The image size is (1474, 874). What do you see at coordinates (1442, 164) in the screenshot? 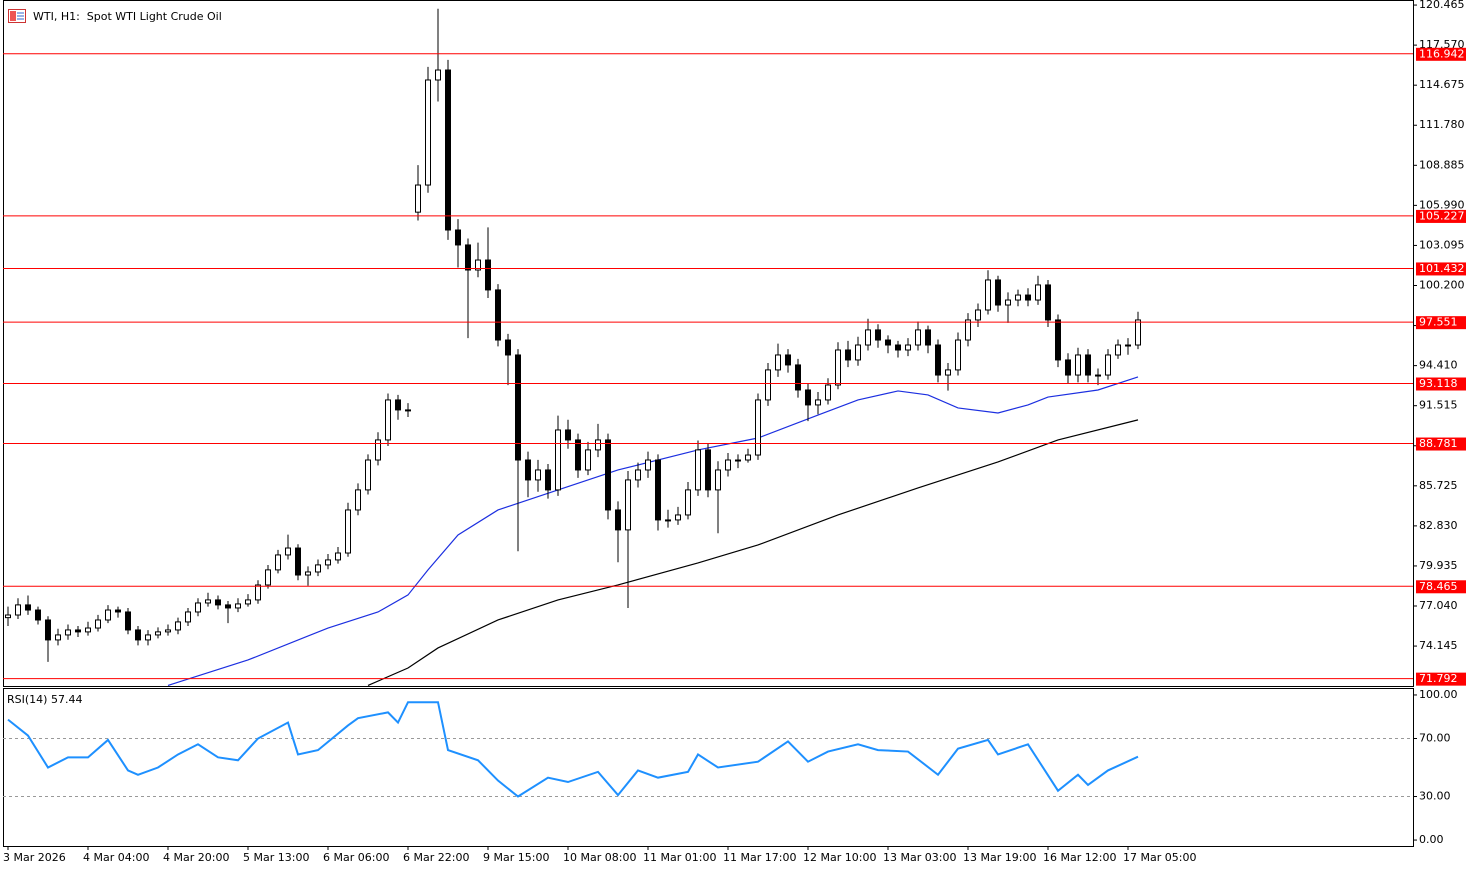
I see `y-tick-label: 108.885` at bounding box center [1442, 164].